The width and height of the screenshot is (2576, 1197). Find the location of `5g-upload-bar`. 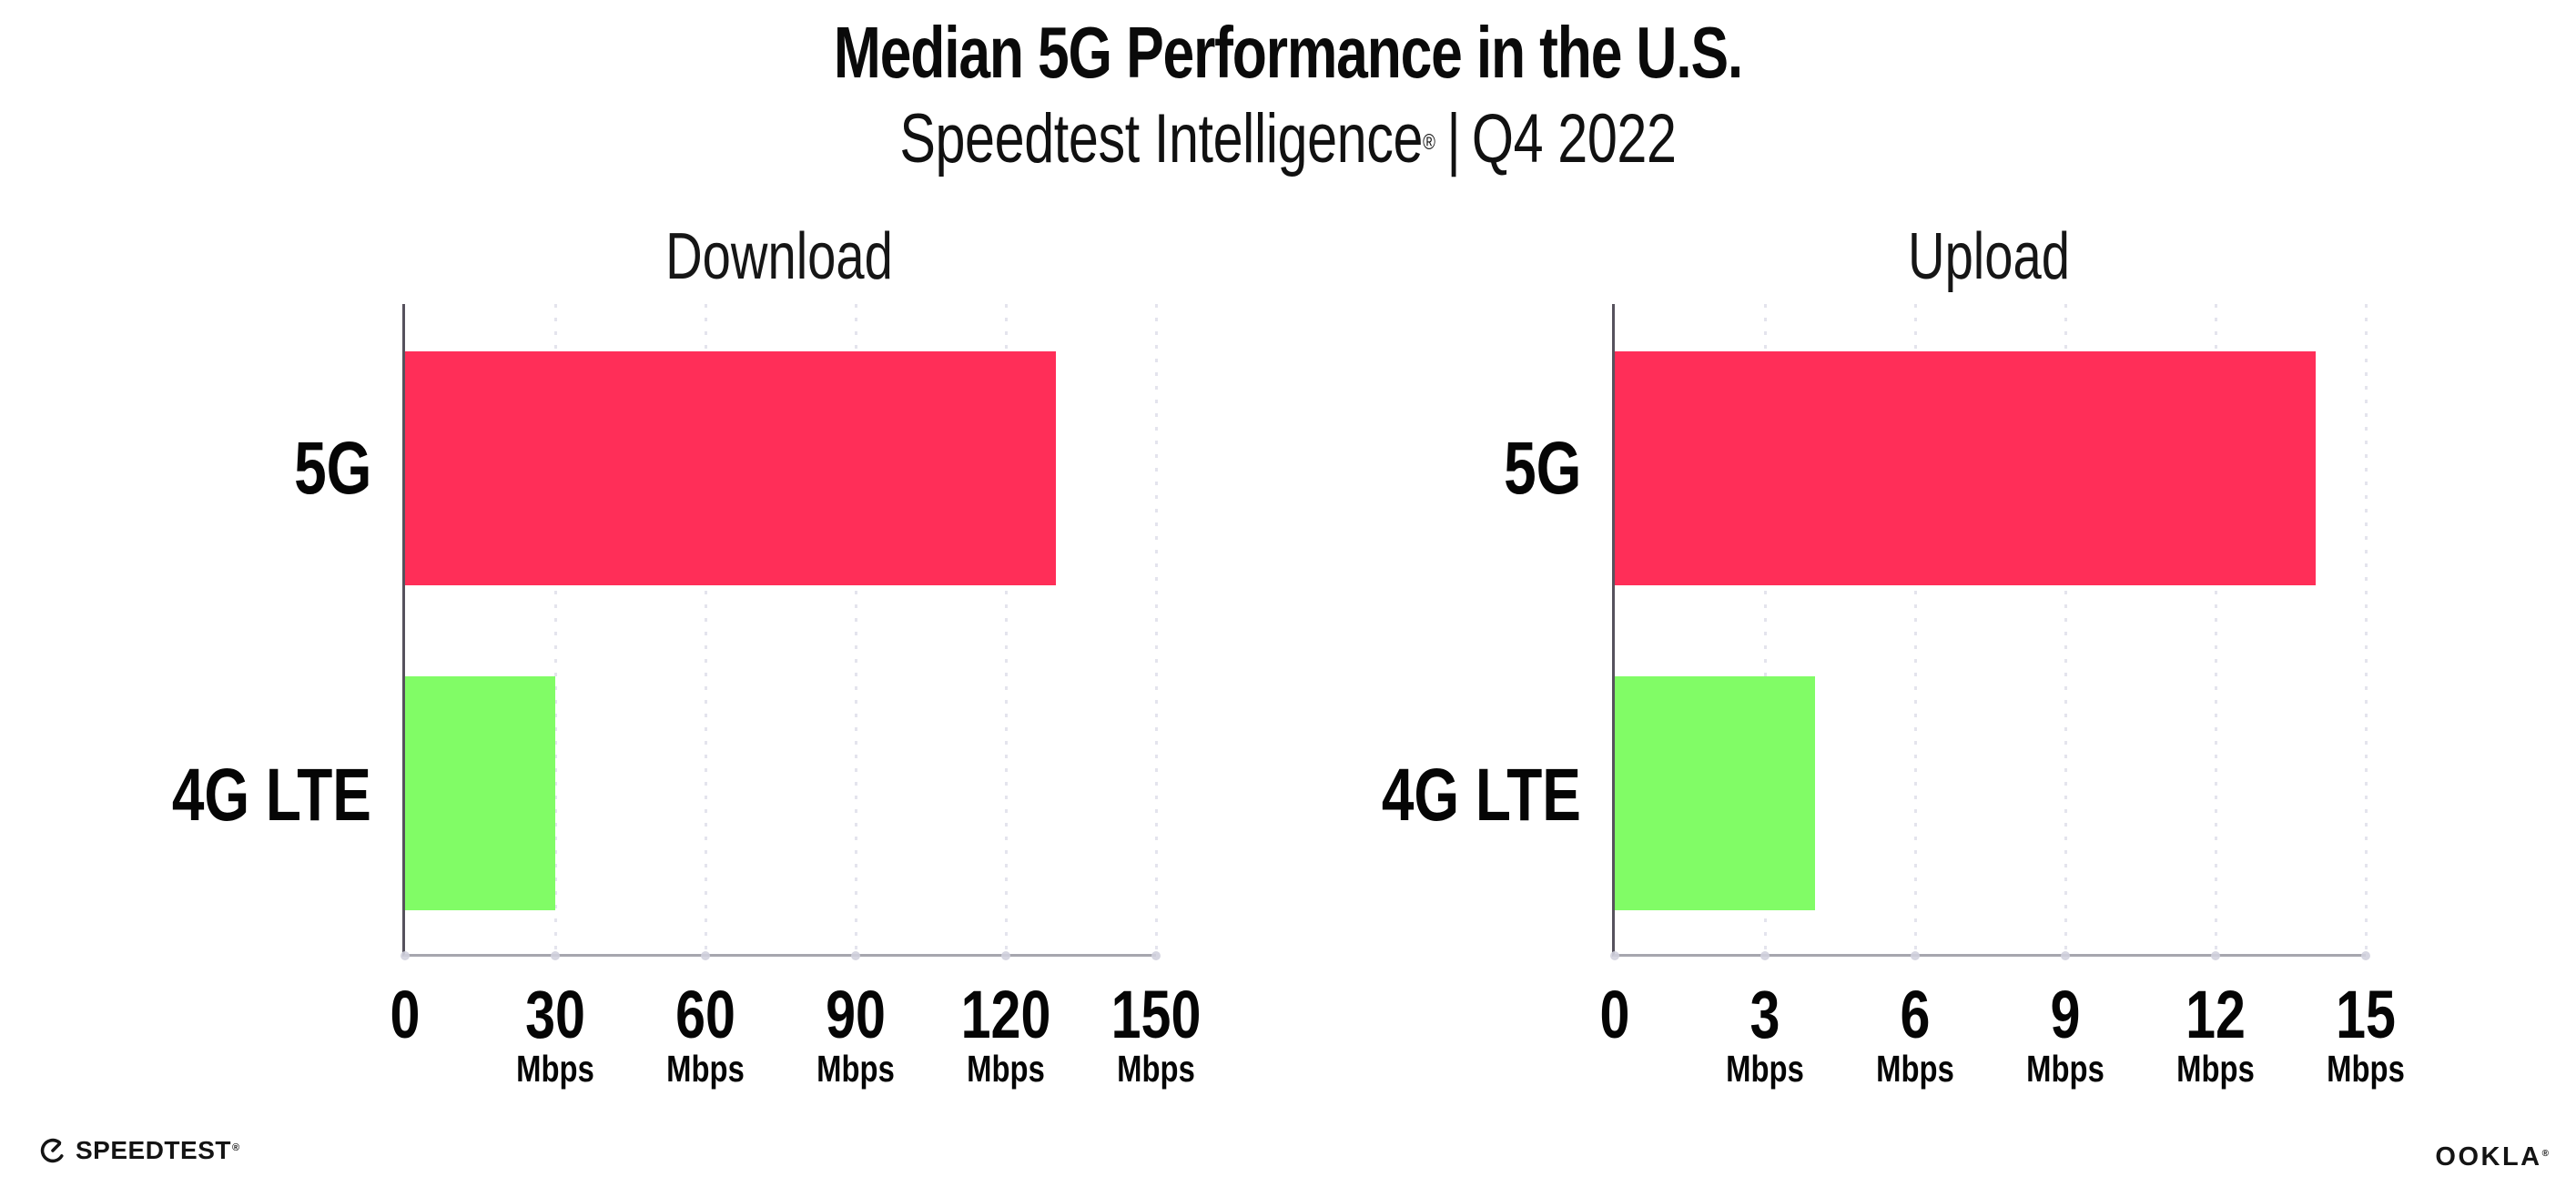

5g-upload-bar is located at coordinates (1966, 468).